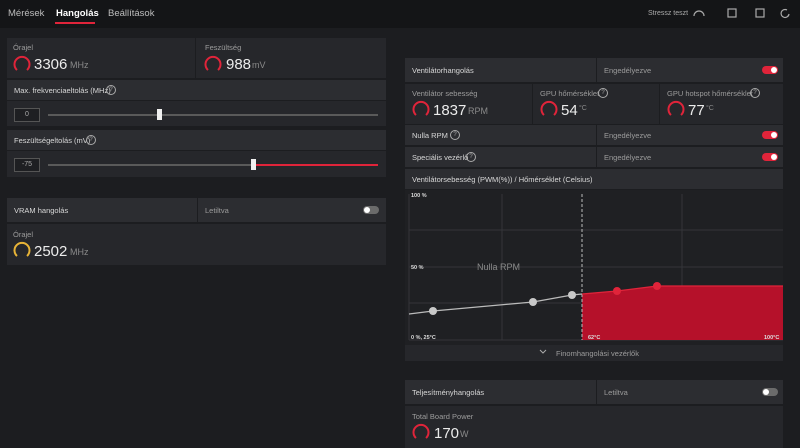 The height and width of the screenshot is (448, 800). I want to click on section-title: Ventilátorhangolás, so click(443, 70).